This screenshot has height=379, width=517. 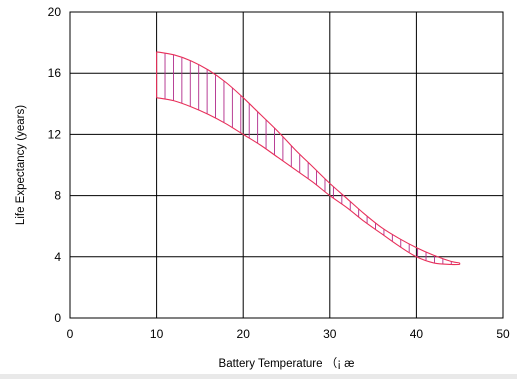 I want to click on x-tick-label: 10, so click(x=157, y=334).